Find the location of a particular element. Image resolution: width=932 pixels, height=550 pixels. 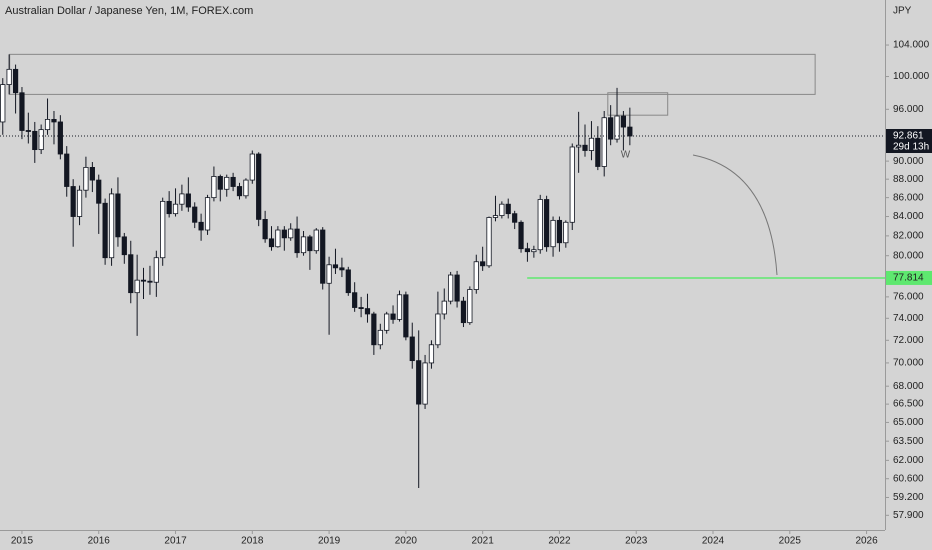

y-tick-label: 59.200 is located at coordinates (908, 497).